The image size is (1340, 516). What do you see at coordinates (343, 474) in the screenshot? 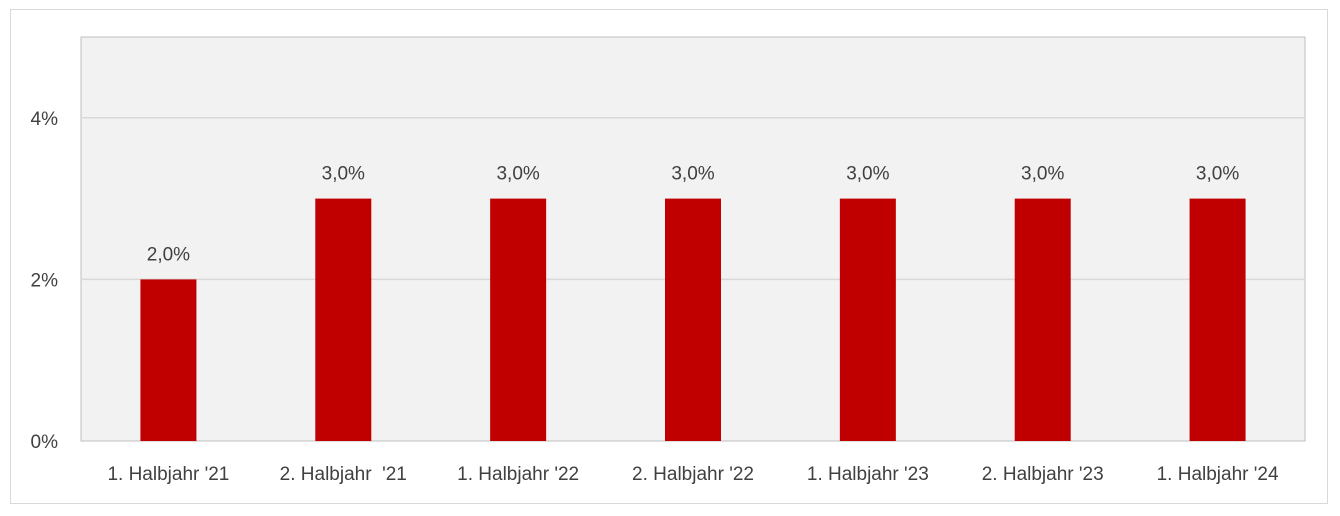
I see `x-tick-label: 2. Halbjahr '21` at bounding box center [343, 474].